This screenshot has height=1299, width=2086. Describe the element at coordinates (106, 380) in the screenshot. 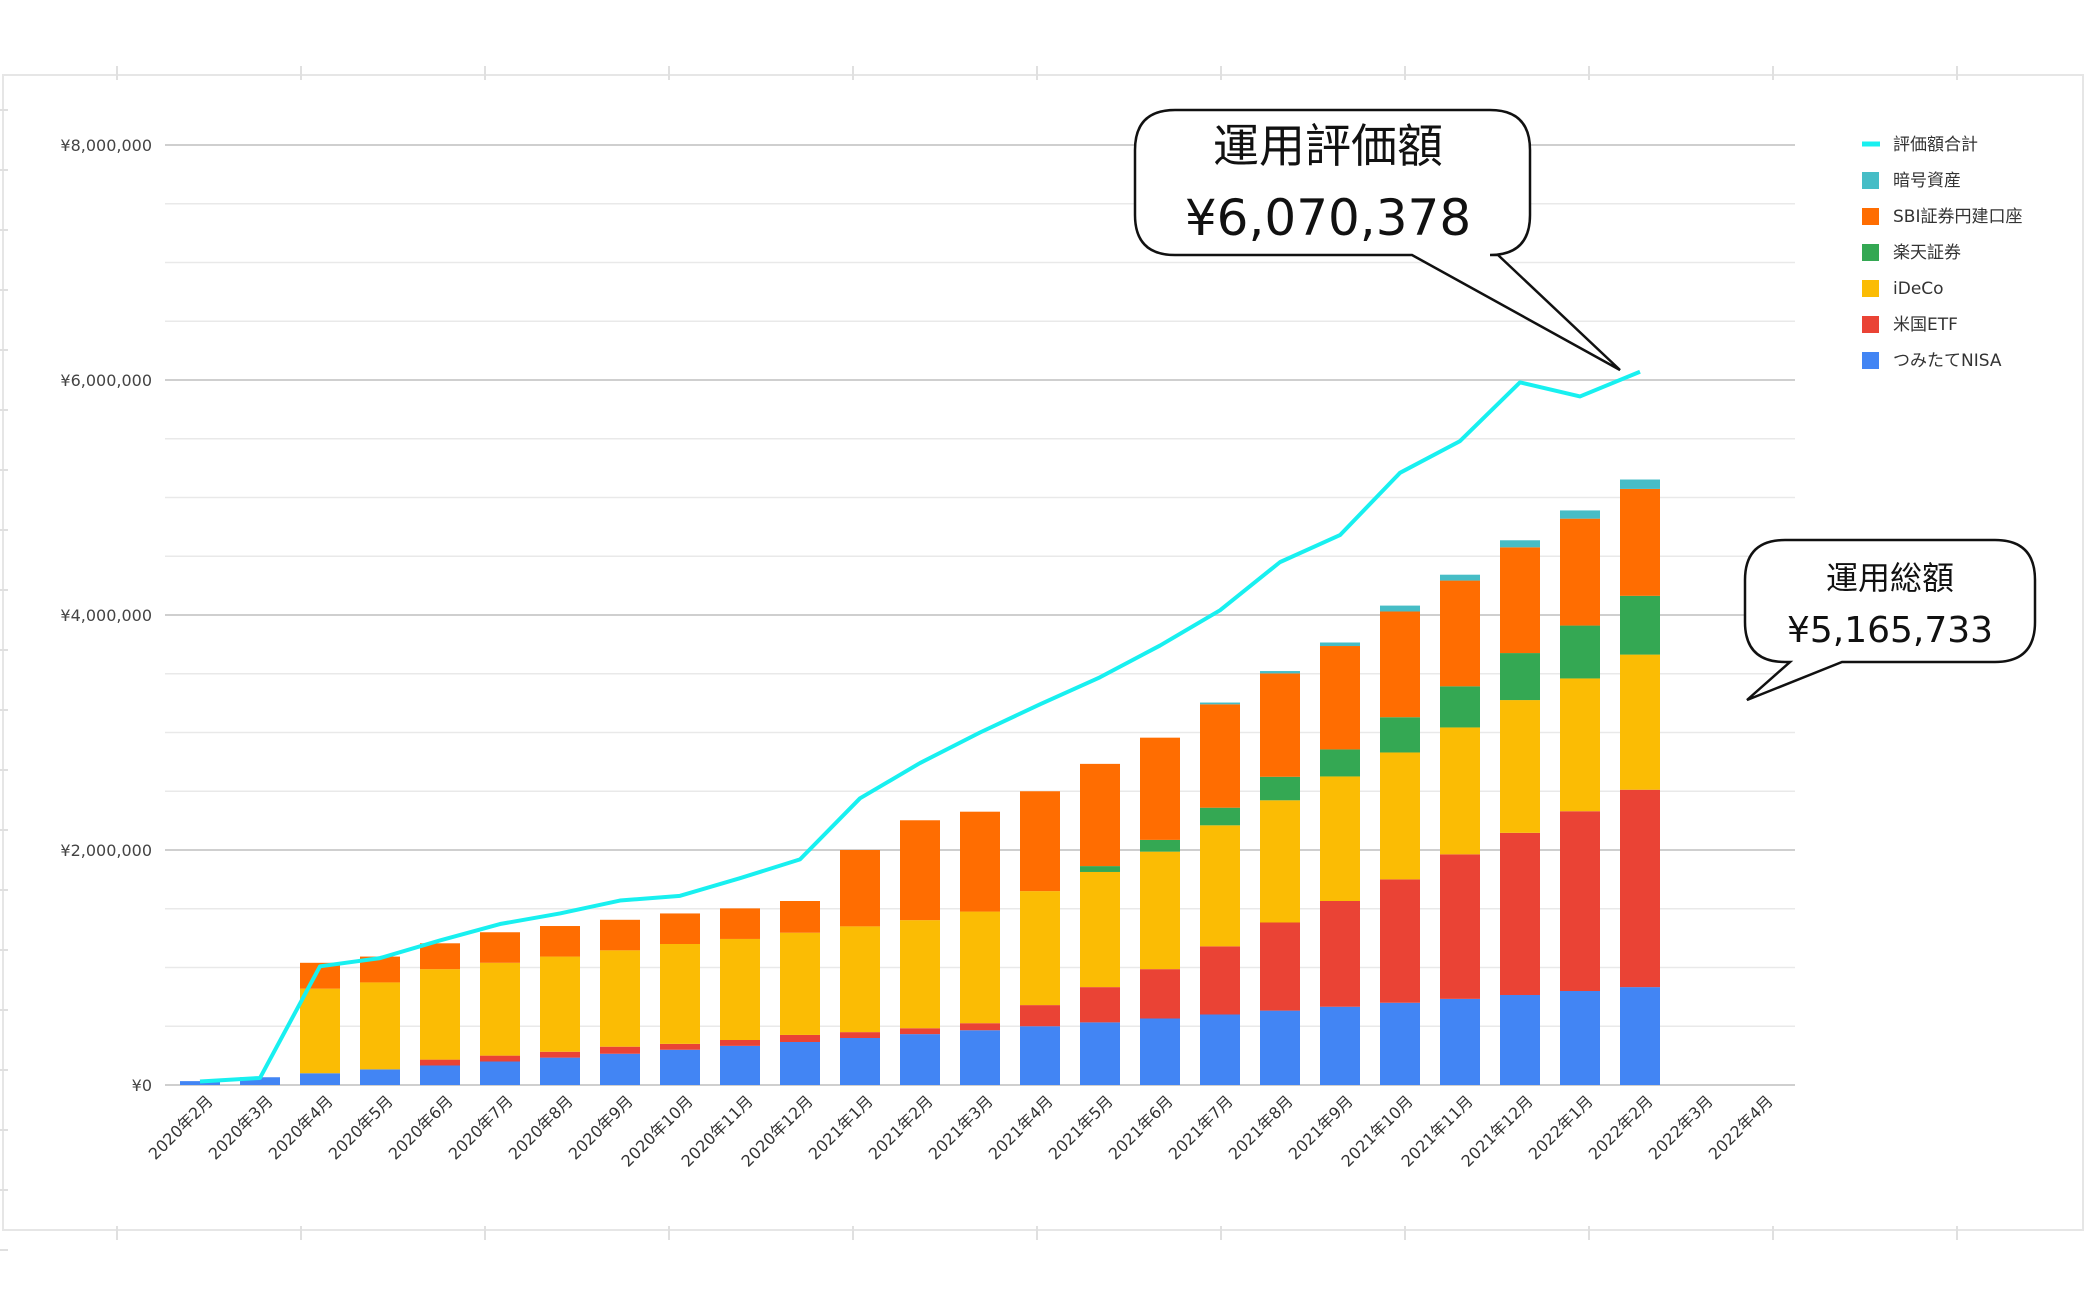

I see `y-tick-label: ¥6,000,000` at that location.